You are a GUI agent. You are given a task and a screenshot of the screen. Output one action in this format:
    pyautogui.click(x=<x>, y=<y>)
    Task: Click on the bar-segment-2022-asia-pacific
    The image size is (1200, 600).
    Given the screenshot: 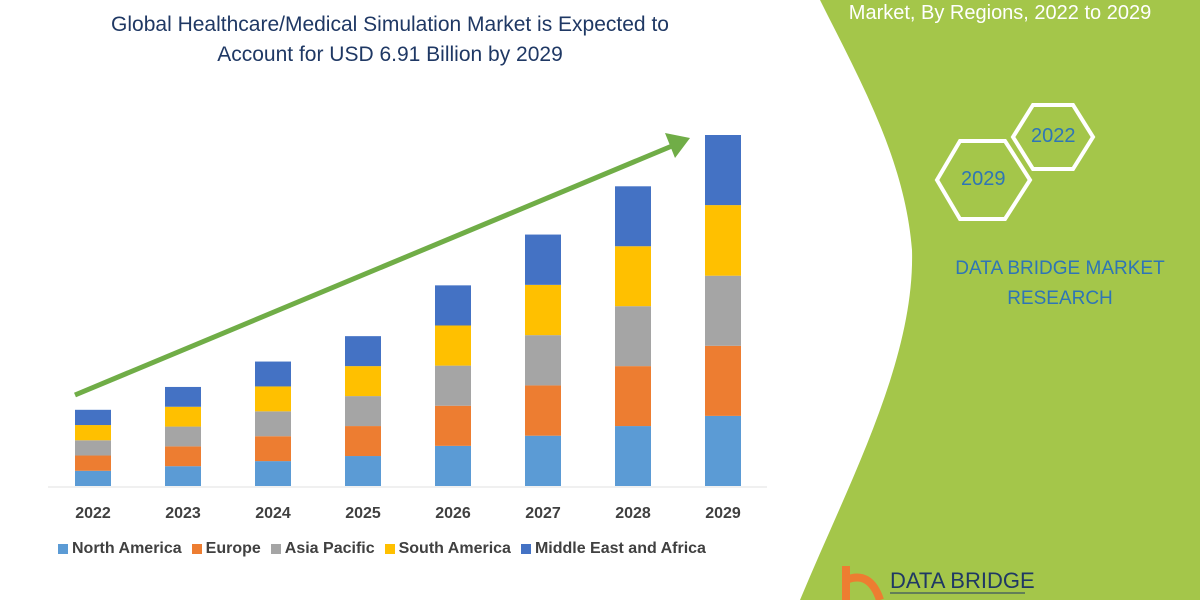 What is the action you would take?
    pyautogui.click(x=93, y=448)
    